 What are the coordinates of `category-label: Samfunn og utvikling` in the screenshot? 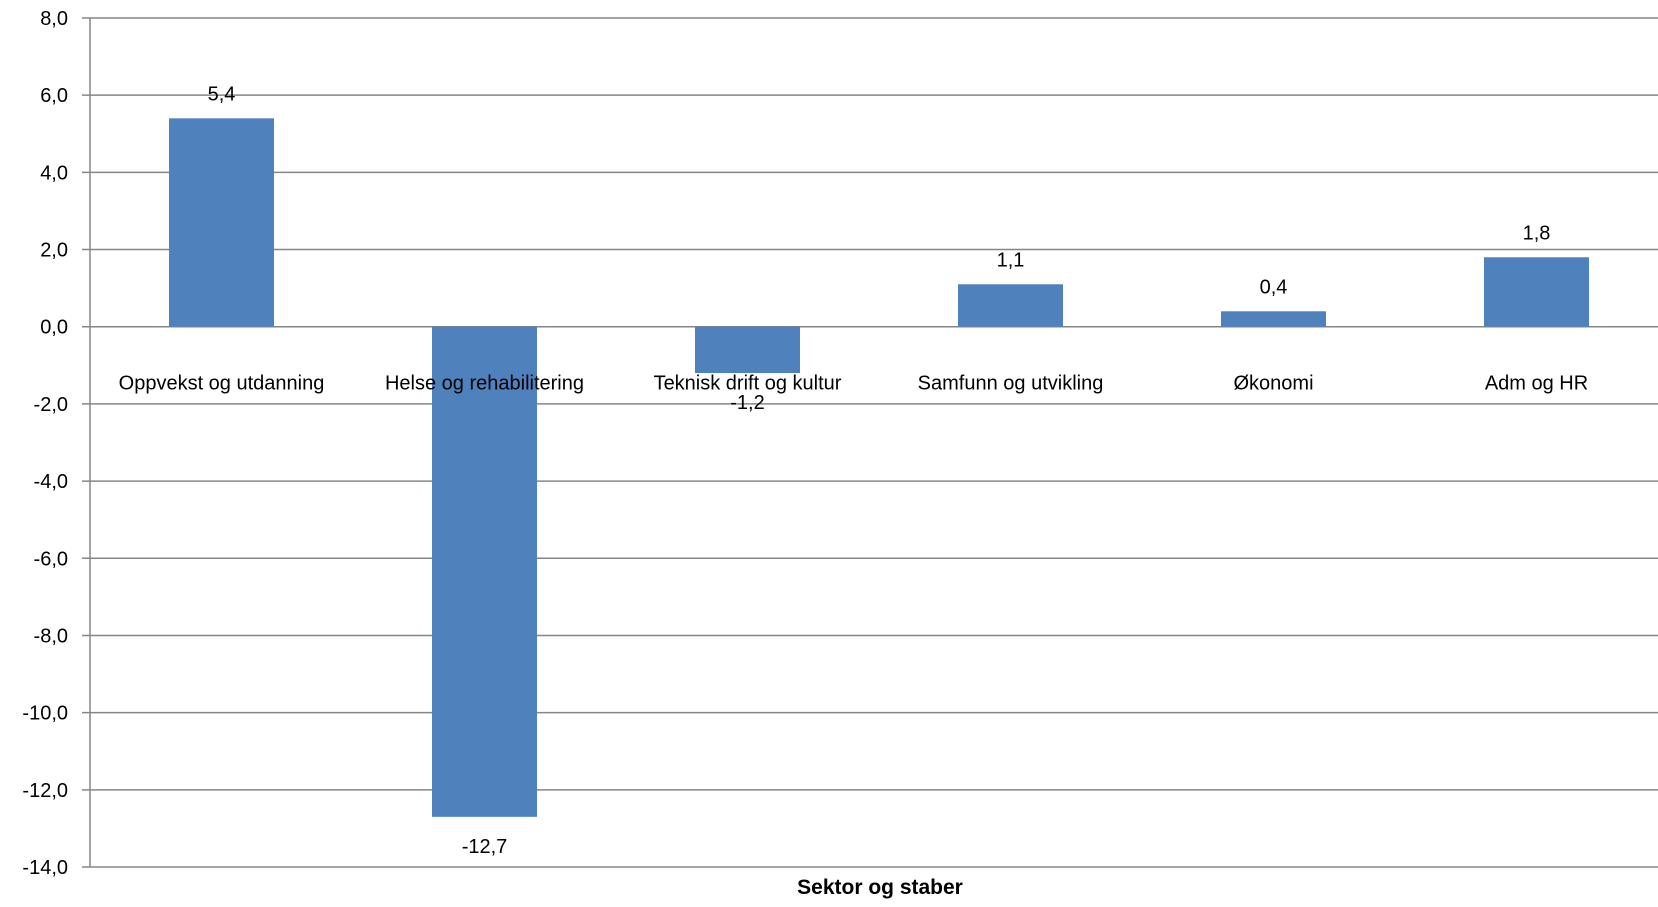 It's located at (1011, 384).